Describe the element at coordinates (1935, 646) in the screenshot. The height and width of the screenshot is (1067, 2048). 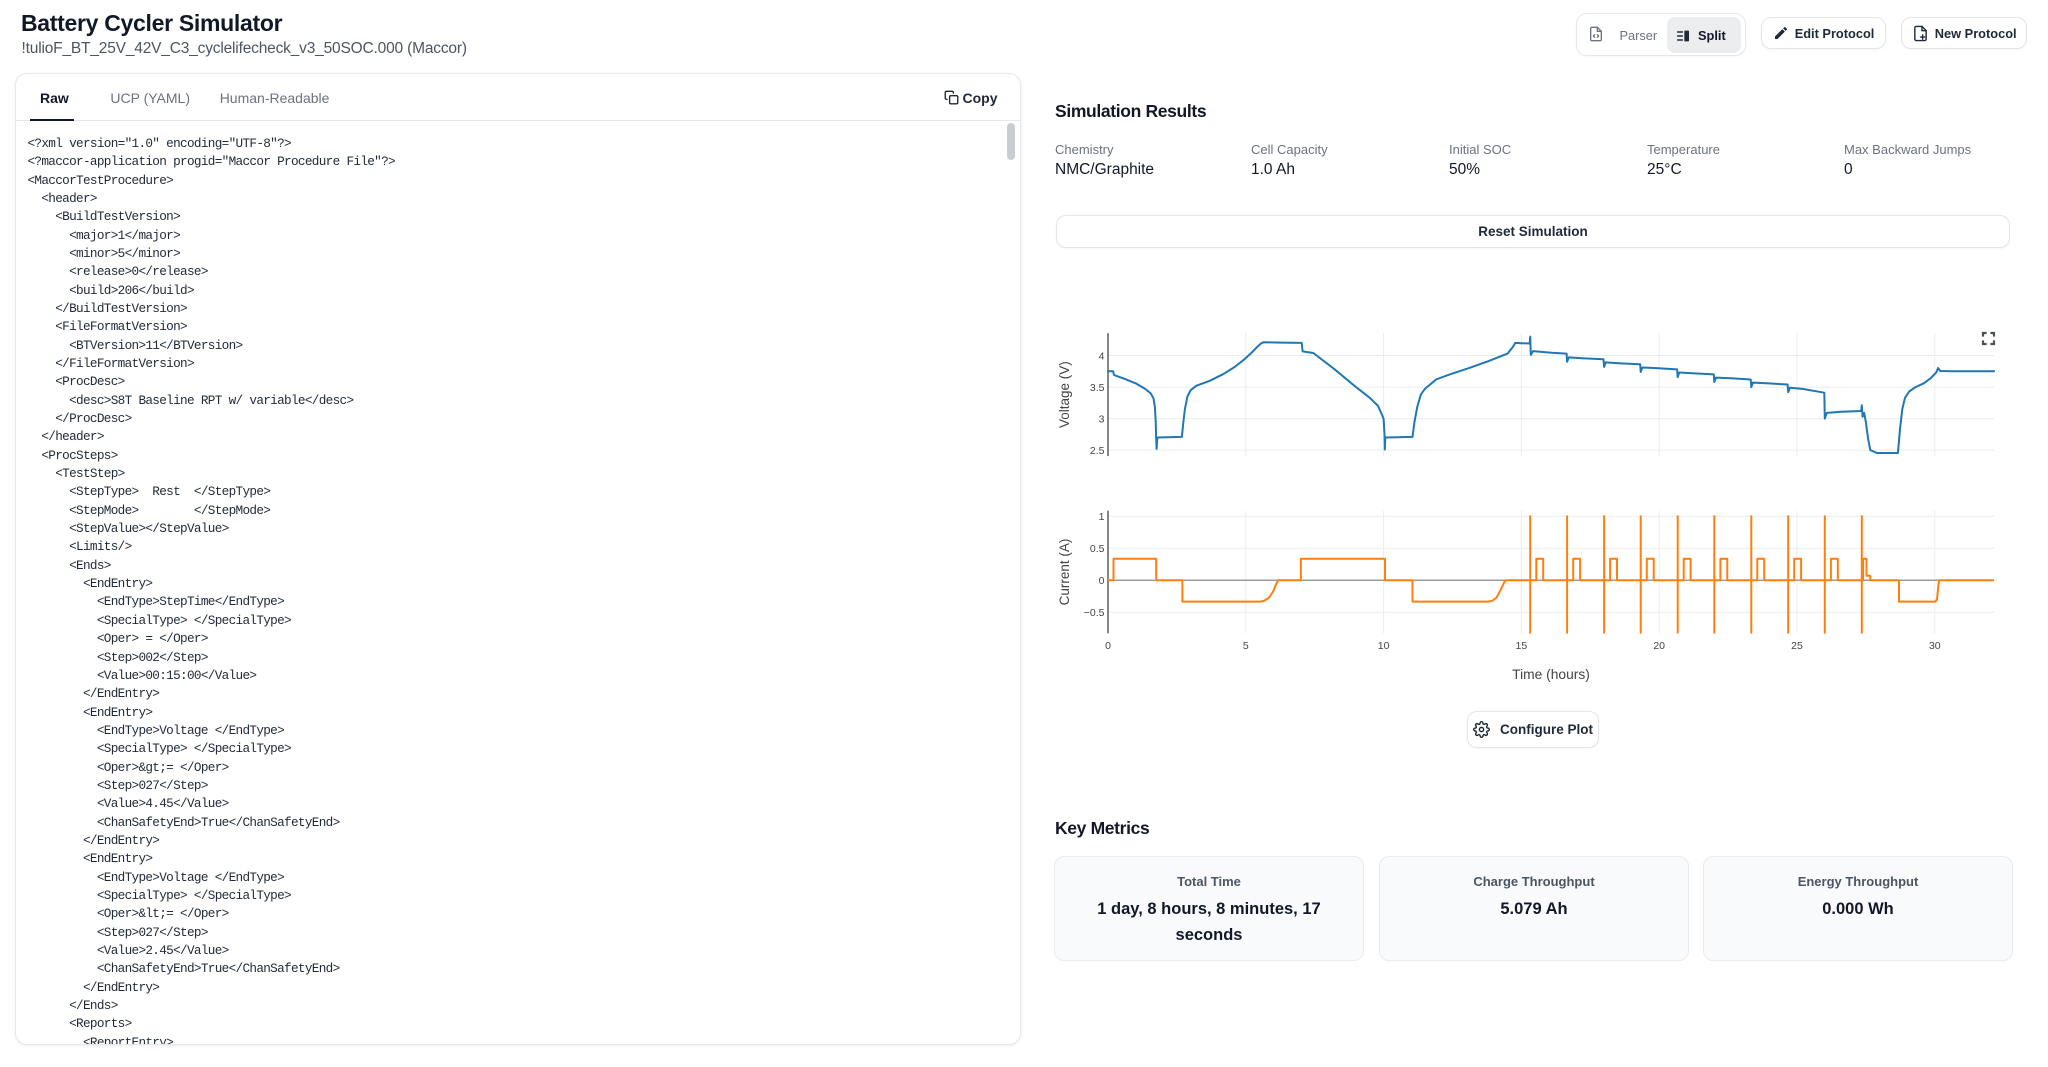
I see `svg-text: 30` at that location.